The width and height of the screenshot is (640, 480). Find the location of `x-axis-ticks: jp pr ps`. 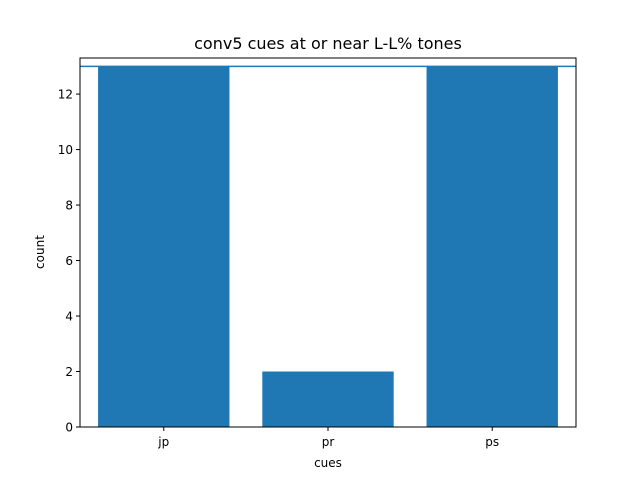

x-axis-ticks: jp pr ps is located at coordinates (328, 438).